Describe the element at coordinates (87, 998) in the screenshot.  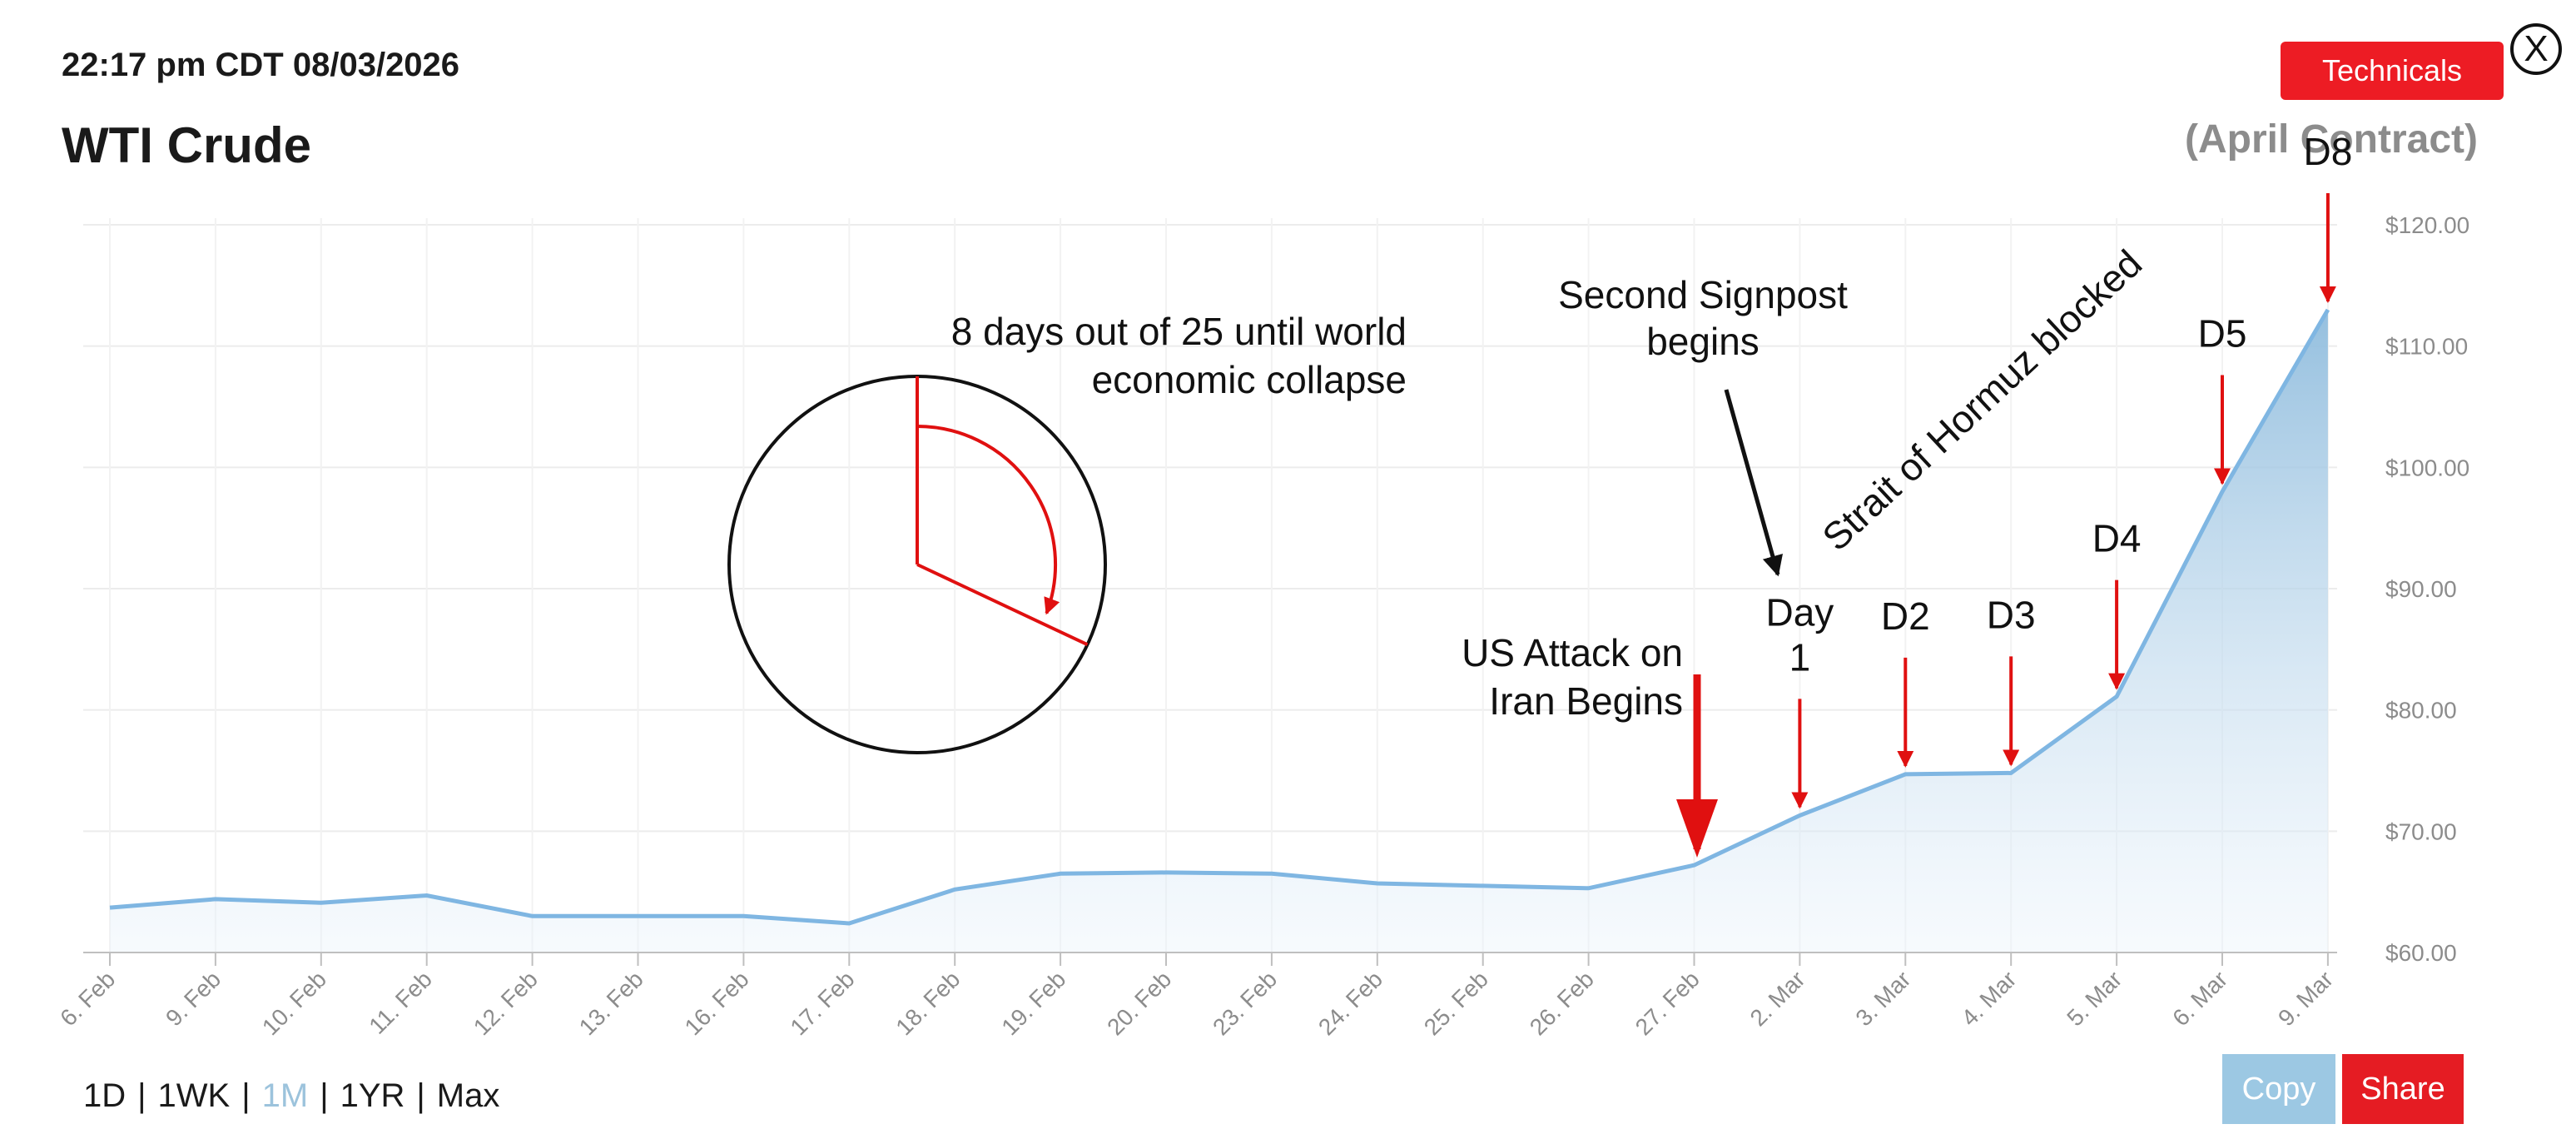
I see `x-tick-label: 6. Feb` at that location.